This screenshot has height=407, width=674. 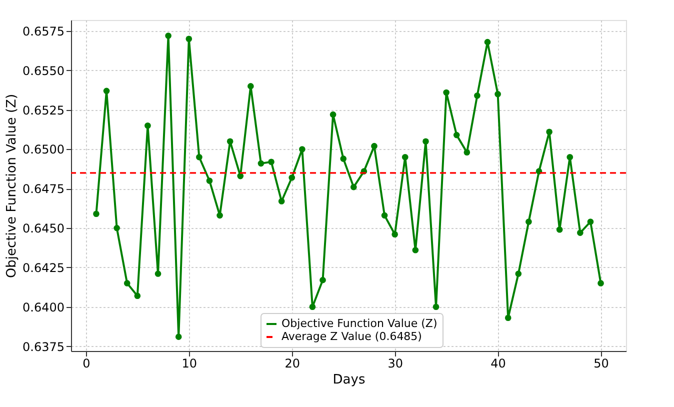 What do you see at coordinates (43, 71) in the screenshot?
I see `y-tick-label: 0.6550` at bounding box center [43, 71].